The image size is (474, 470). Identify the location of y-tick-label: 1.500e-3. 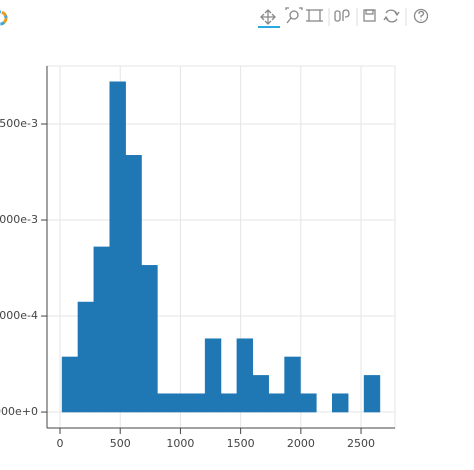
(19, 123).